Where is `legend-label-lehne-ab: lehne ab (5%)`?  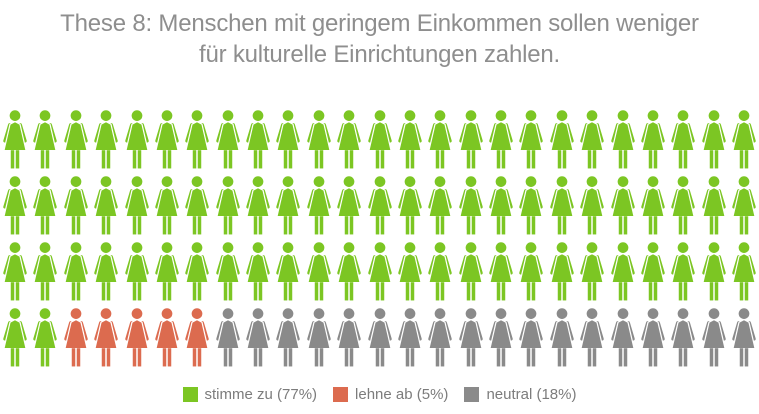
legend-label-lehne-ab: lehne ab (5%) is located at coordinates (402, 394).